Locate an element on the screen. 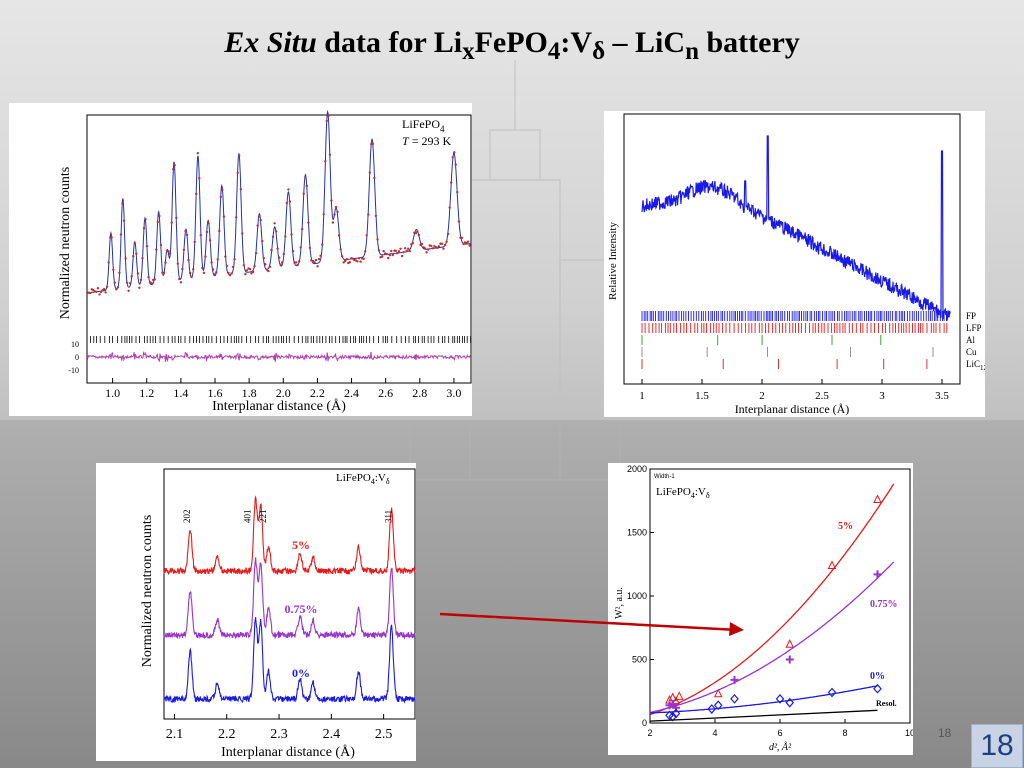  slide-number-small: 18 is located at coordinates (945, 733).